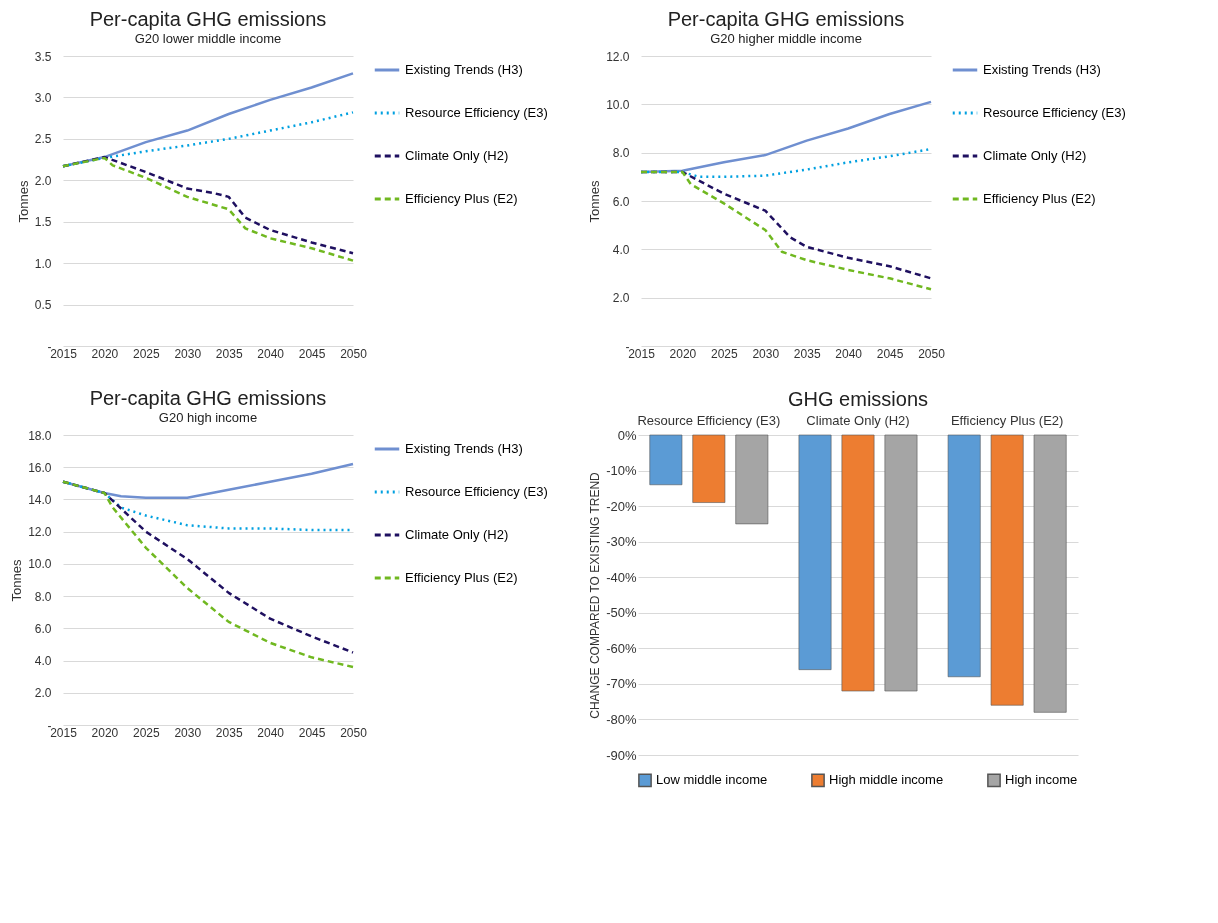 This screenshot has height=923, width=1218. I want to click on y-tick-label: -40%, so click(621, 577).